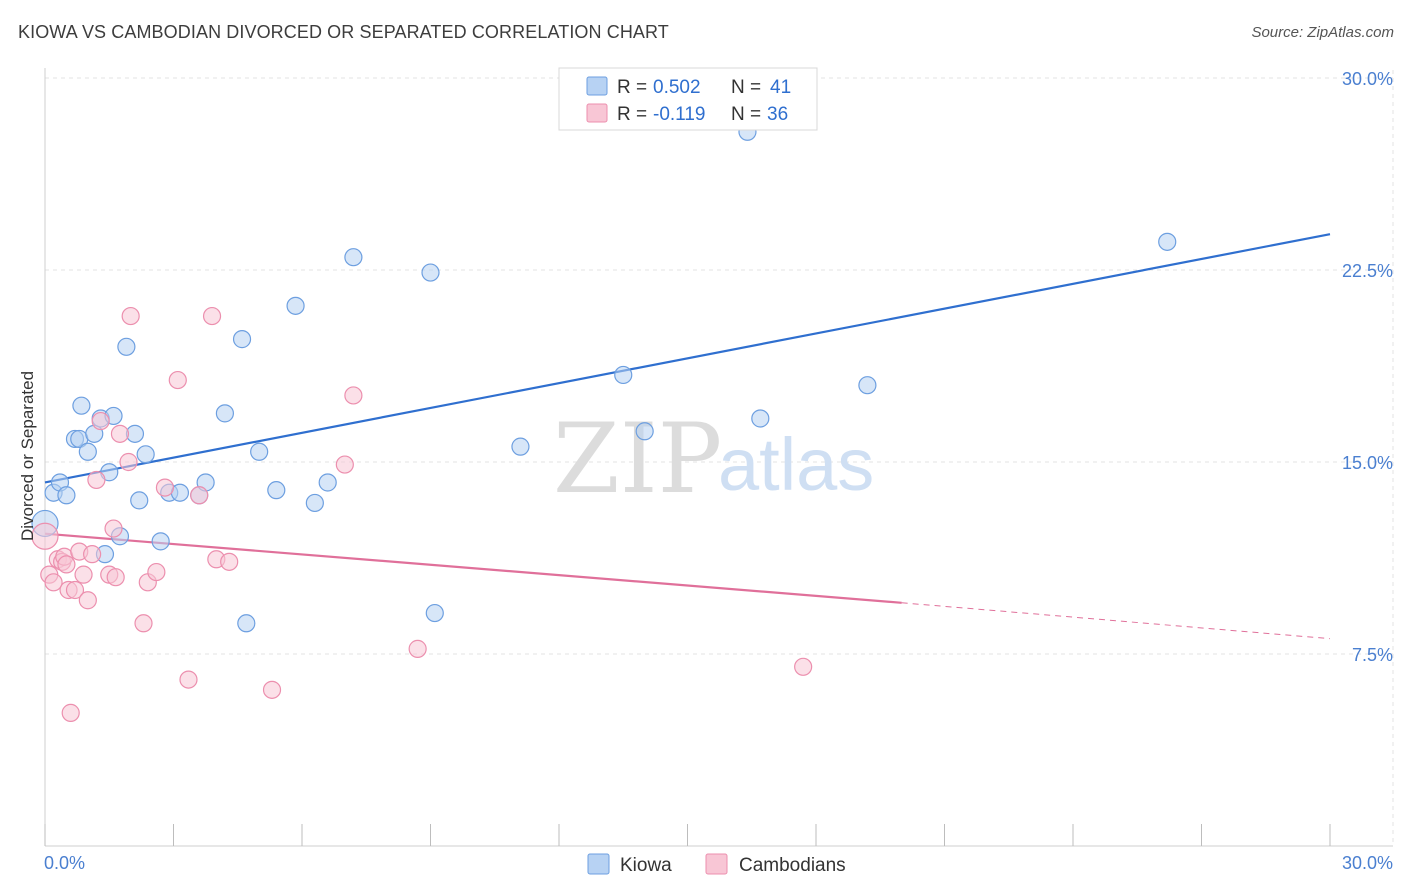  I want to click on y-tick-label-1: 15.0%, so click(1367, 463).